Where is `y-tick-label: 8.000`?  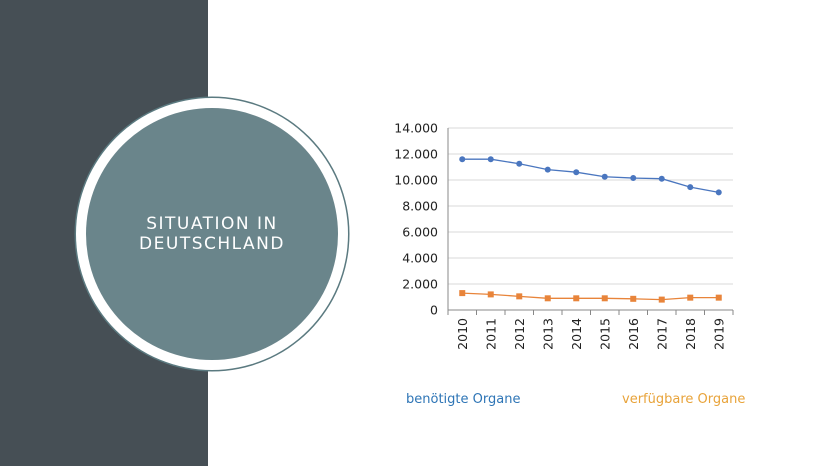 y-tick-label: 8.000 is located at coordinates (420, 206).